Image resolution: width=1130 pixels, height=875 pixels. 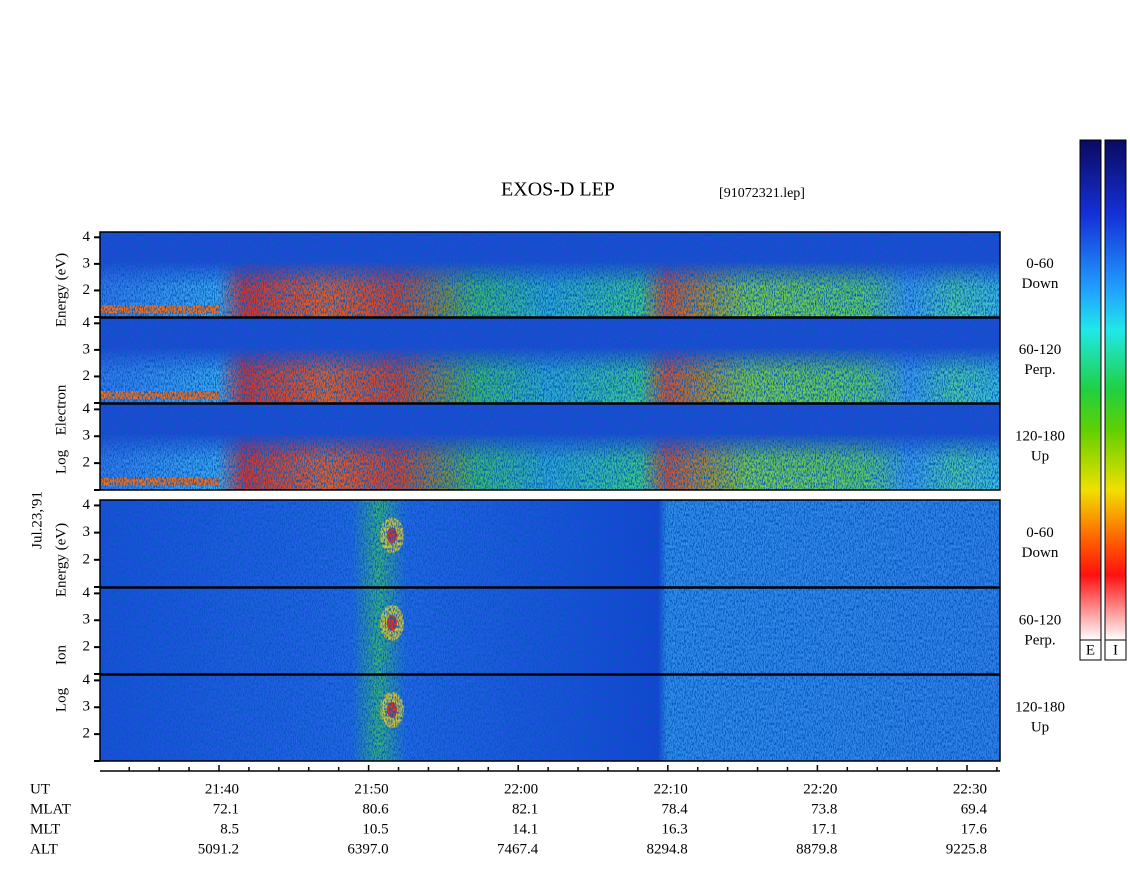 What do you see at coordinates (675, 809) in the screenshot?
I see `row-value: 78.4` at bounding box center [675, 809].